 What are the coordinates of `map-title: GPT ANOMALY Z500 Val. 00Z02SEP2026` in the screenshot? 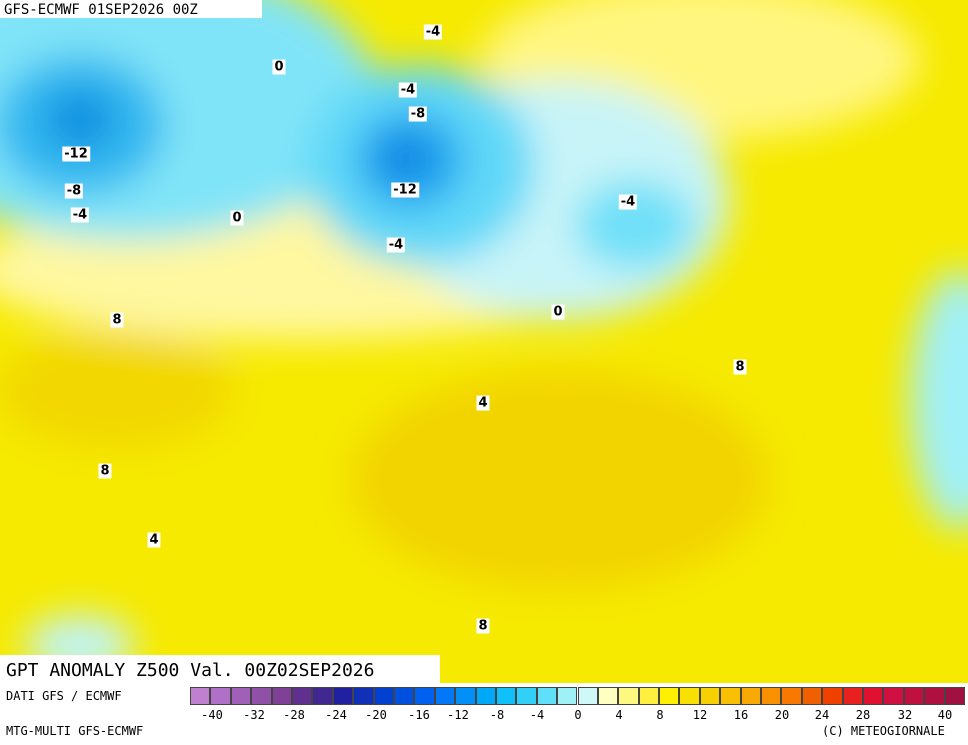 It's located at (190, 670).